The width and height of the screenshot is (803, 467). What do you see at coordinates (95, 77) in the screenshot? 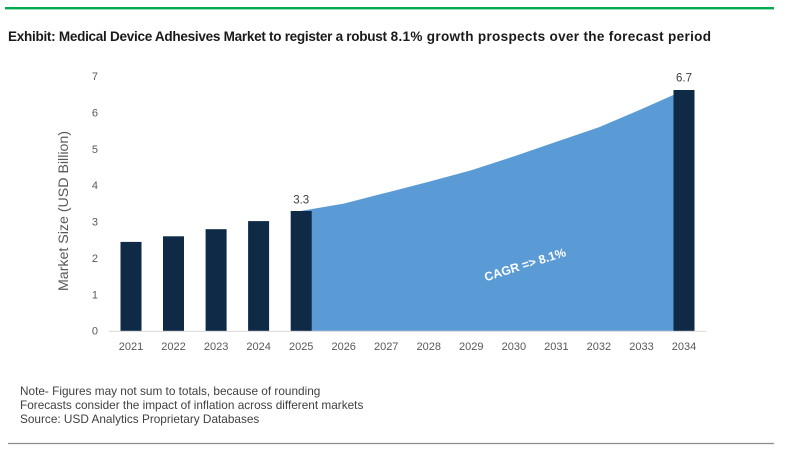
I see `svg-text: 7` at bounding box center [95, 77].